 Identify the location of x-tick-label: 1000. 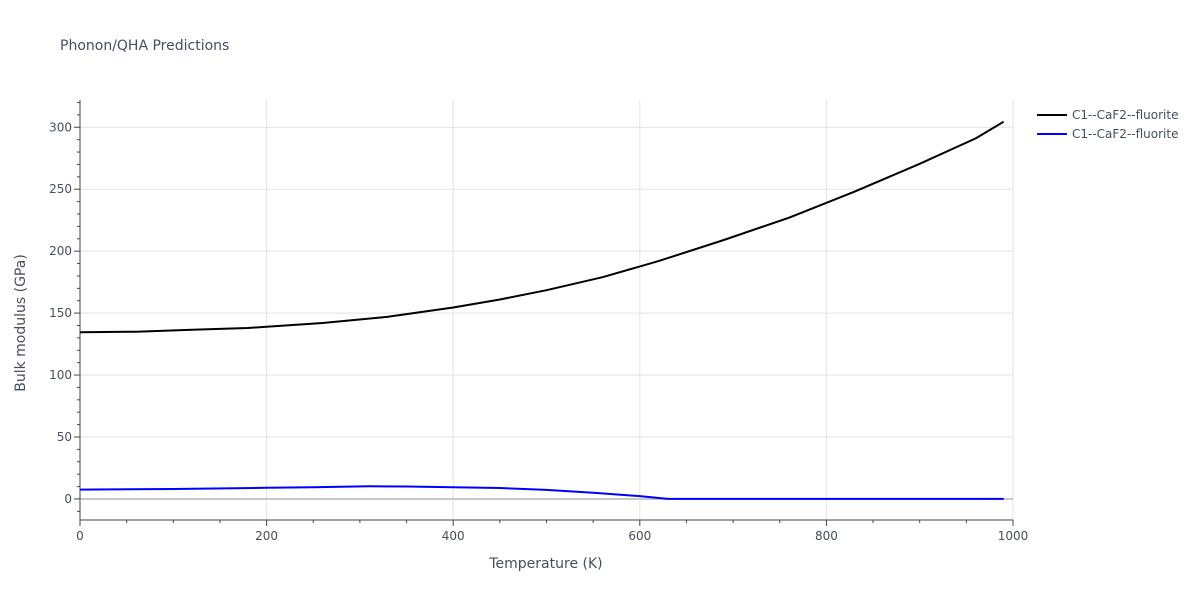
(1013, 536).